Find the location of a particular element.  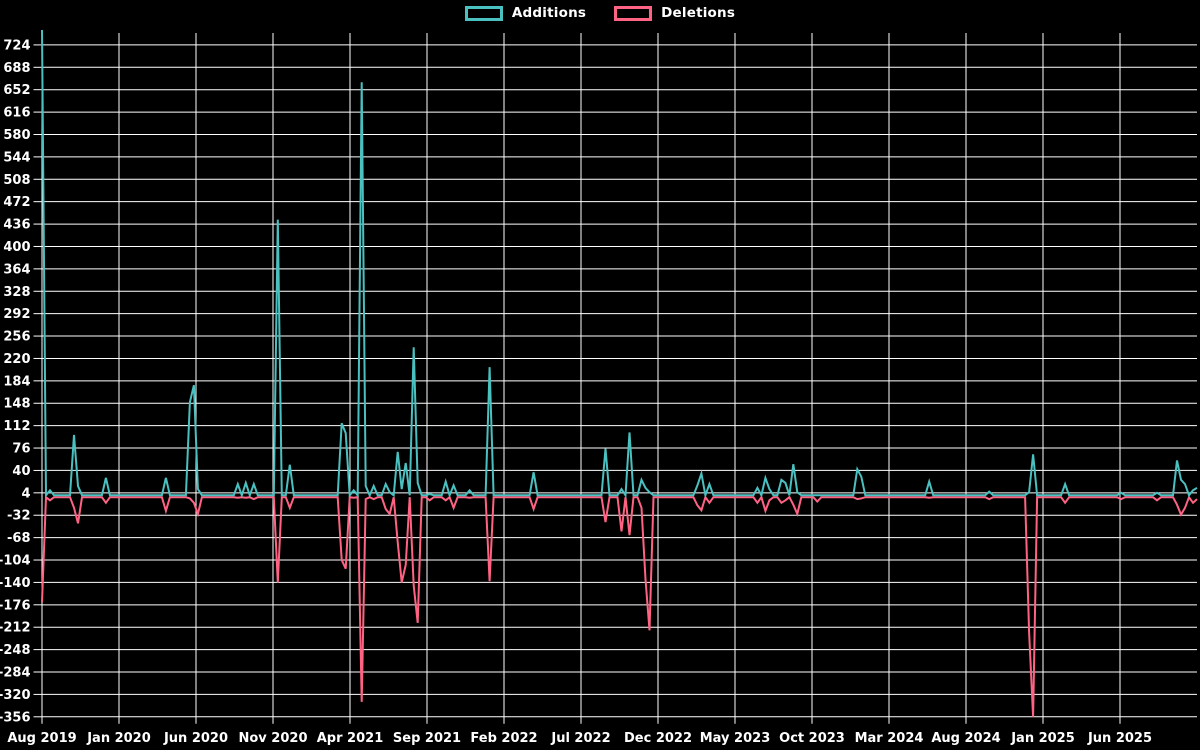

y-tick-label: 436 is located at coordinates (16, 225).